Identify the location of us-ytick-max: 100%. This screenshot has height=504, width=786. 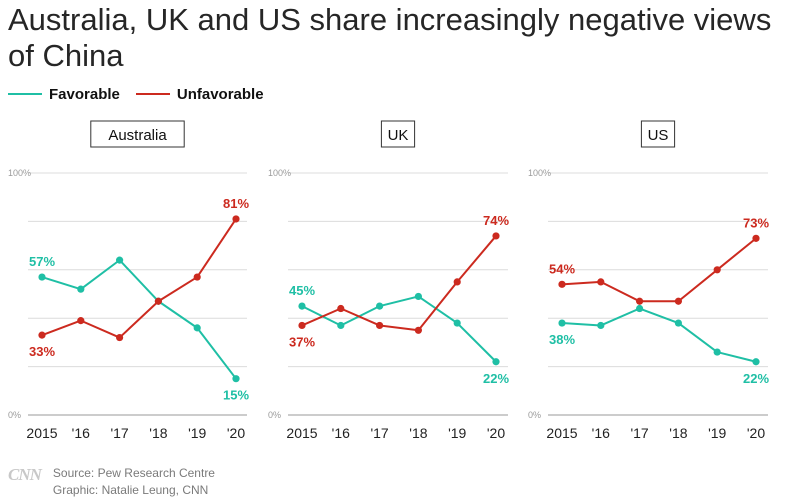
(539, 173).